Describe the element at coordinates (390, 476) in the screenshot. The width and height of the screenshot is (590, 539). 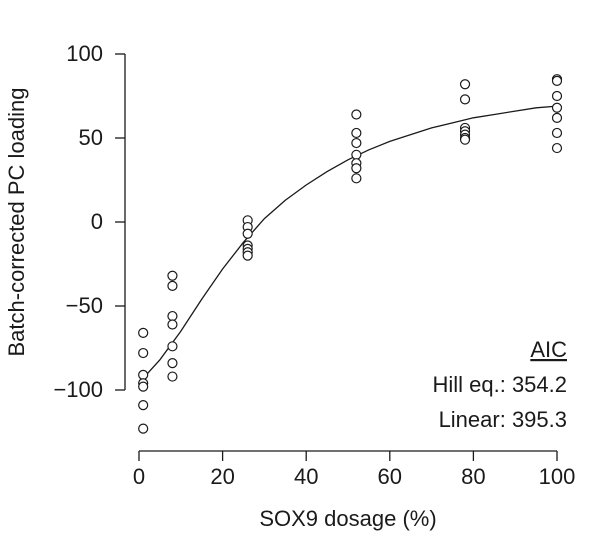
I see `x-tick-label: 60` at that location.